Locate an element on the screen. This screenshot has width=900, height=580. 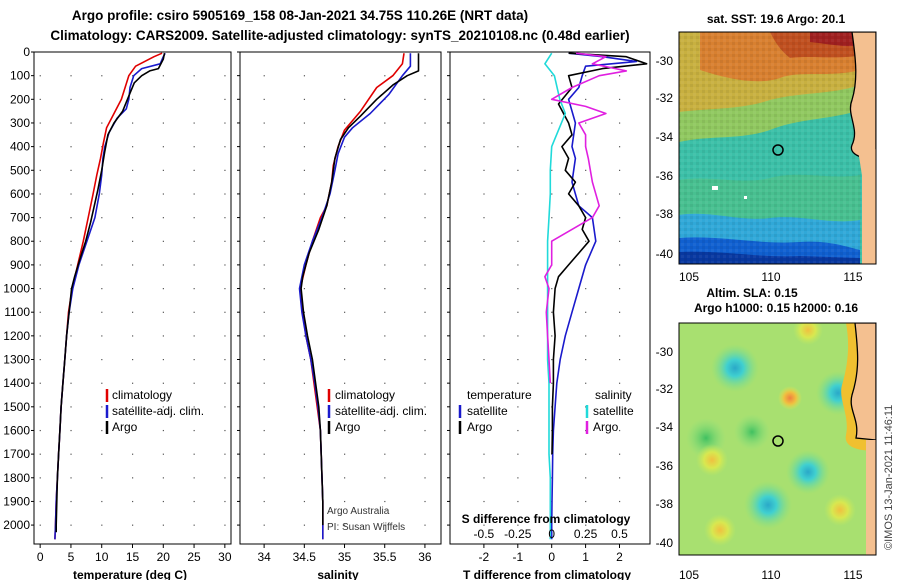
y-tick-label: 1700 is located at coordinates (16, 454).